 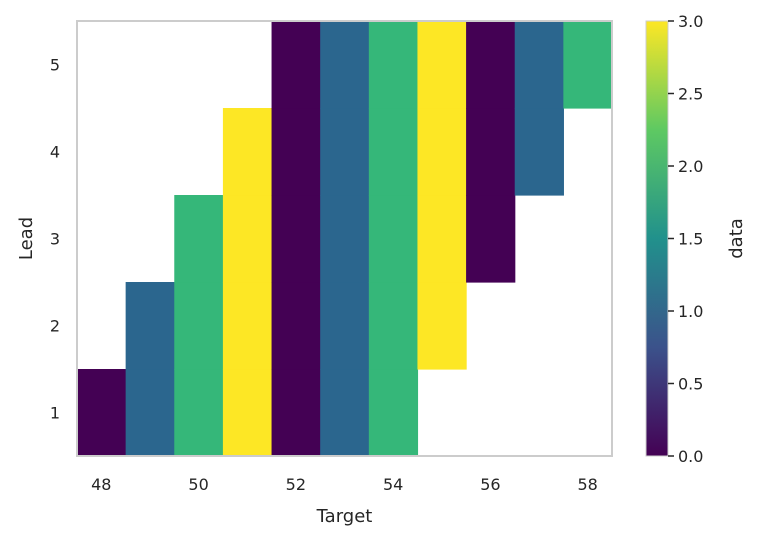 What do you see at coordinates (55, 152) in the screenshot?
I see `y-tick-label: 4` at bounding box center [55, 152].